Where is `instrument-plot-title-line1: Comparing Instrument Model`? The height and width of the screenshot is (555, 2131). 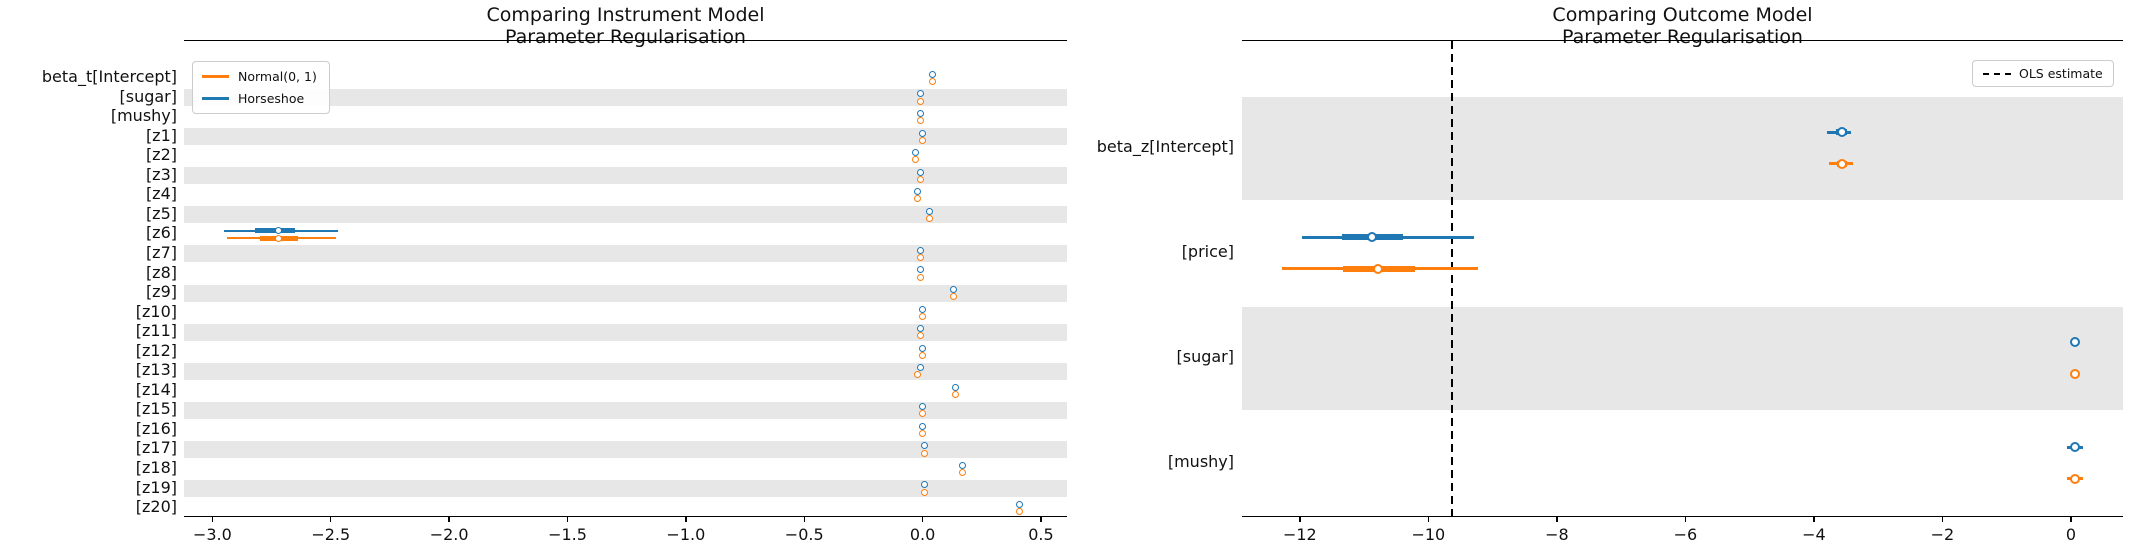
instrument-plot-title-line1: Comparing Instrument Model is located at coordinates (625, 15).